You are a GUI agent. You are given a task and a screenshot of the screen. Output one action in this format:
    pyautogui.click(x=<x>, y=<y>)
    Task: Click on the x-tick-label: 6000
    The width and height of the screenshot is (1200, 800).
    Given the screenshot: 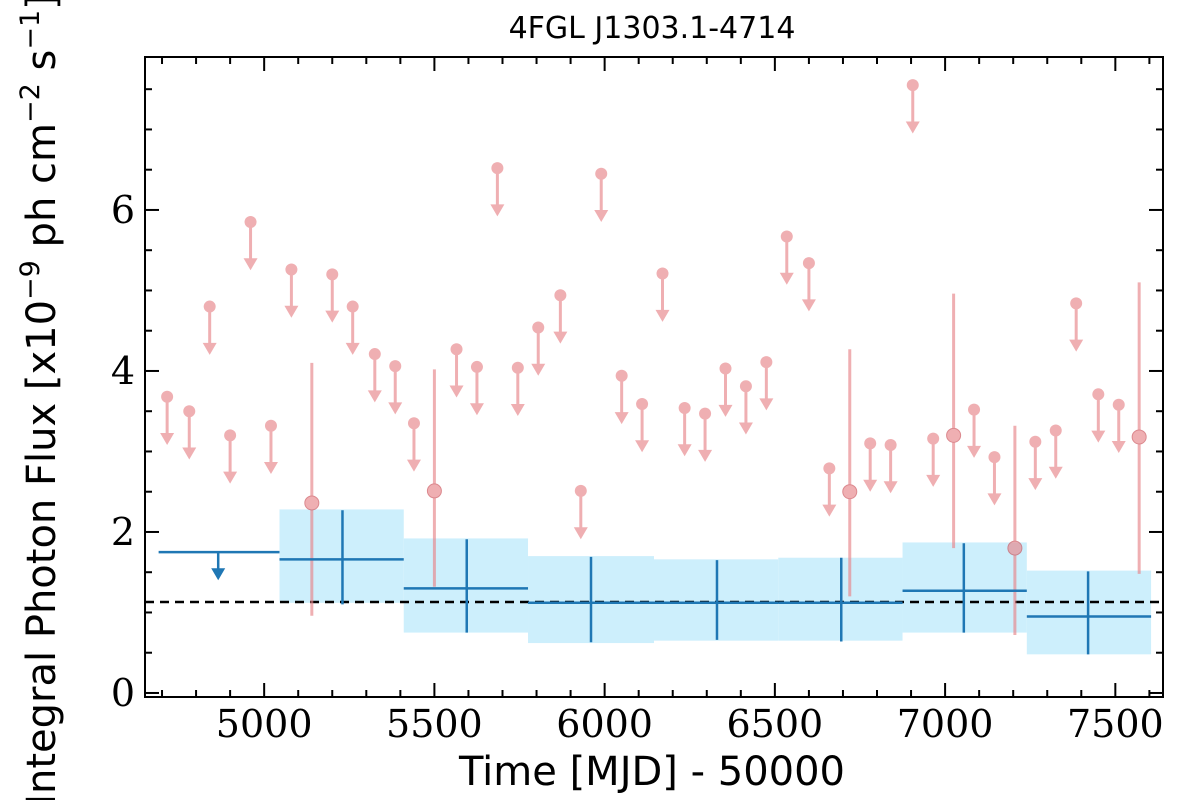 What is the action you would take?
    pyautogui.click(x=604, y=724)
    